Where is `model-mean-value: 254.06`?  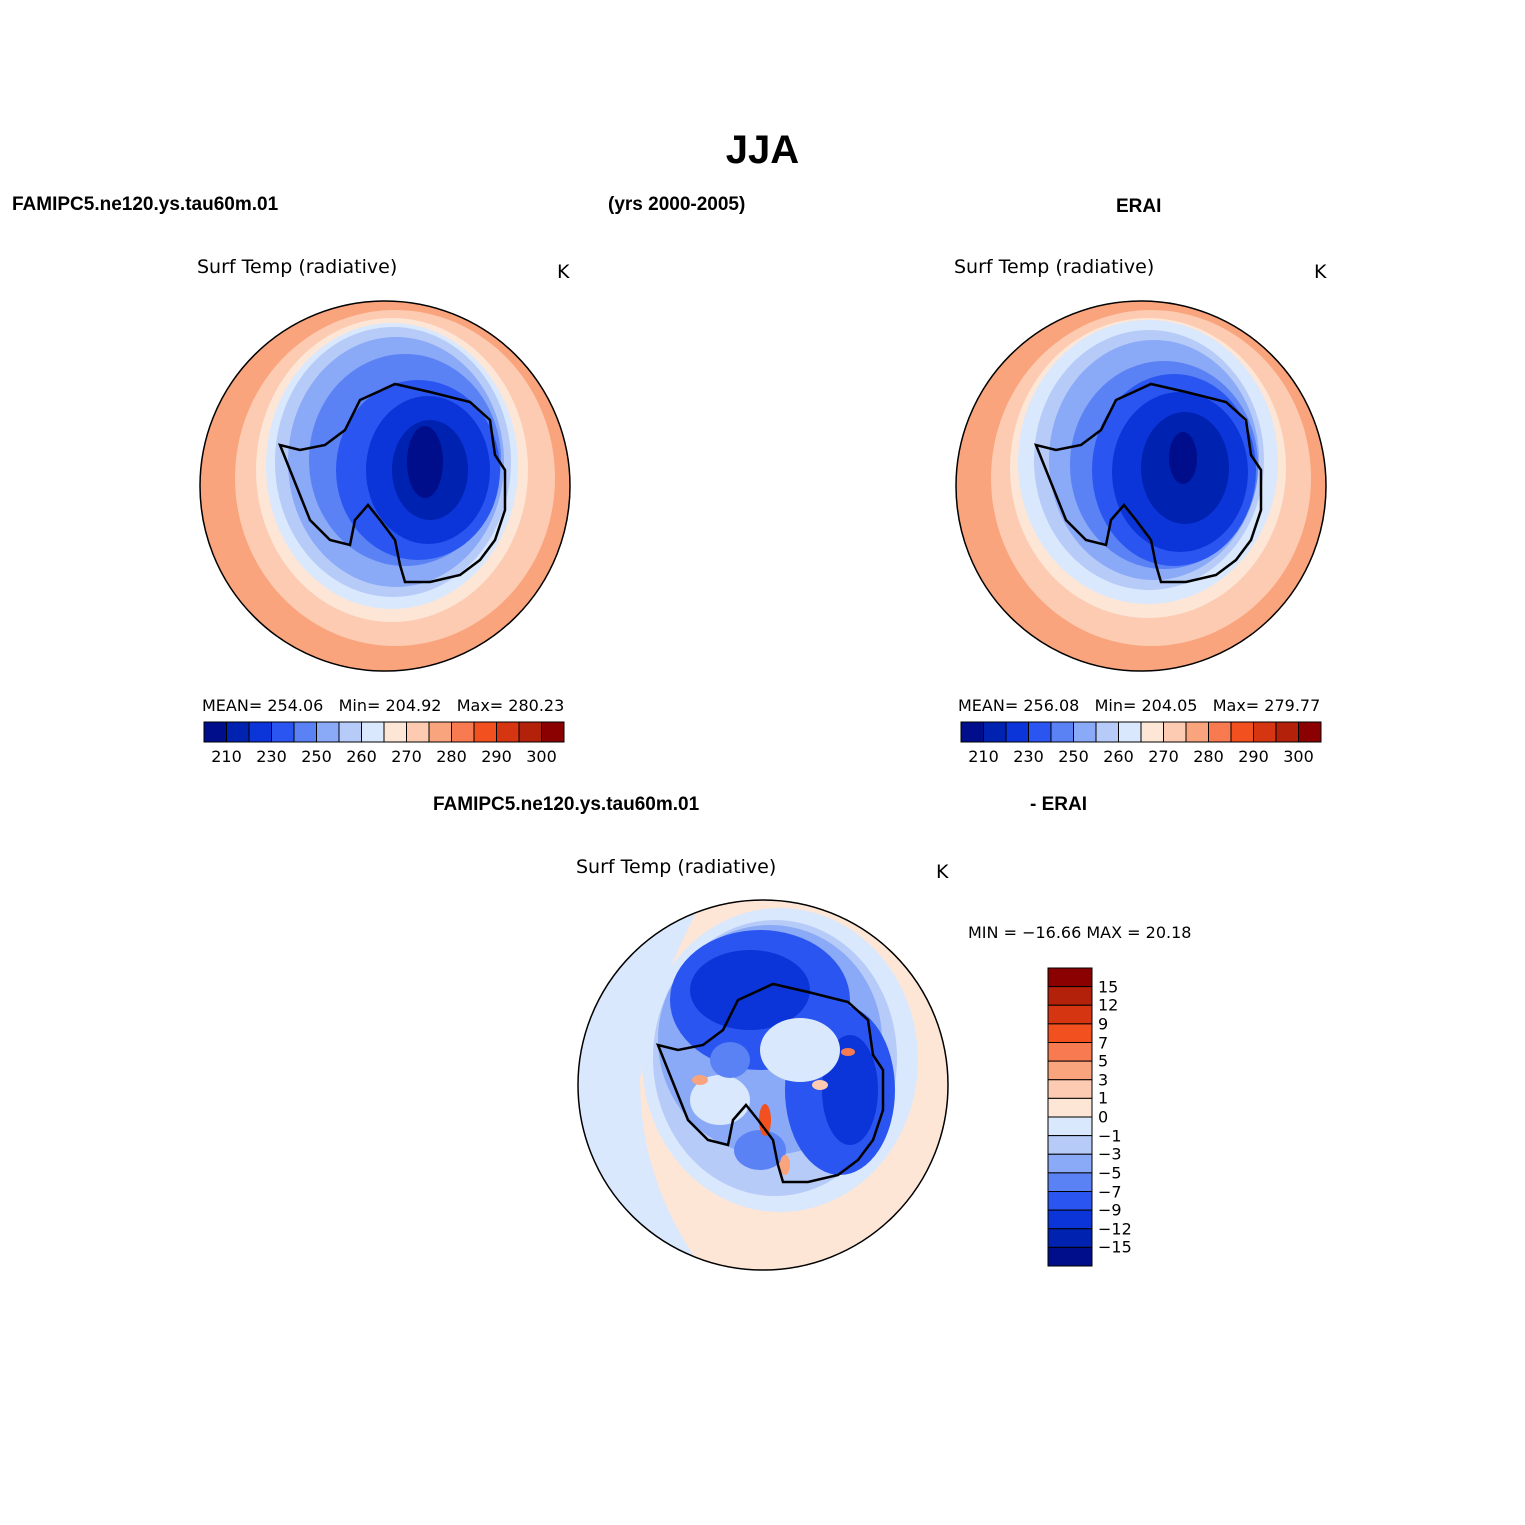 model-mean-value: 254.06 is located at coordinates (295, 705).